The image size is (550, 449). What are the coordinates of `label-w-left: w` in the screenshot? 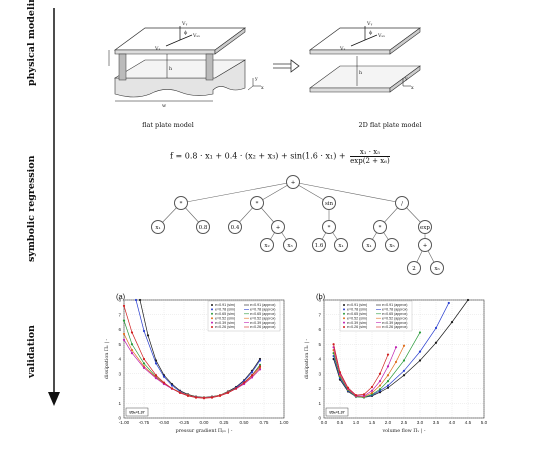 It's located at (164, 106).